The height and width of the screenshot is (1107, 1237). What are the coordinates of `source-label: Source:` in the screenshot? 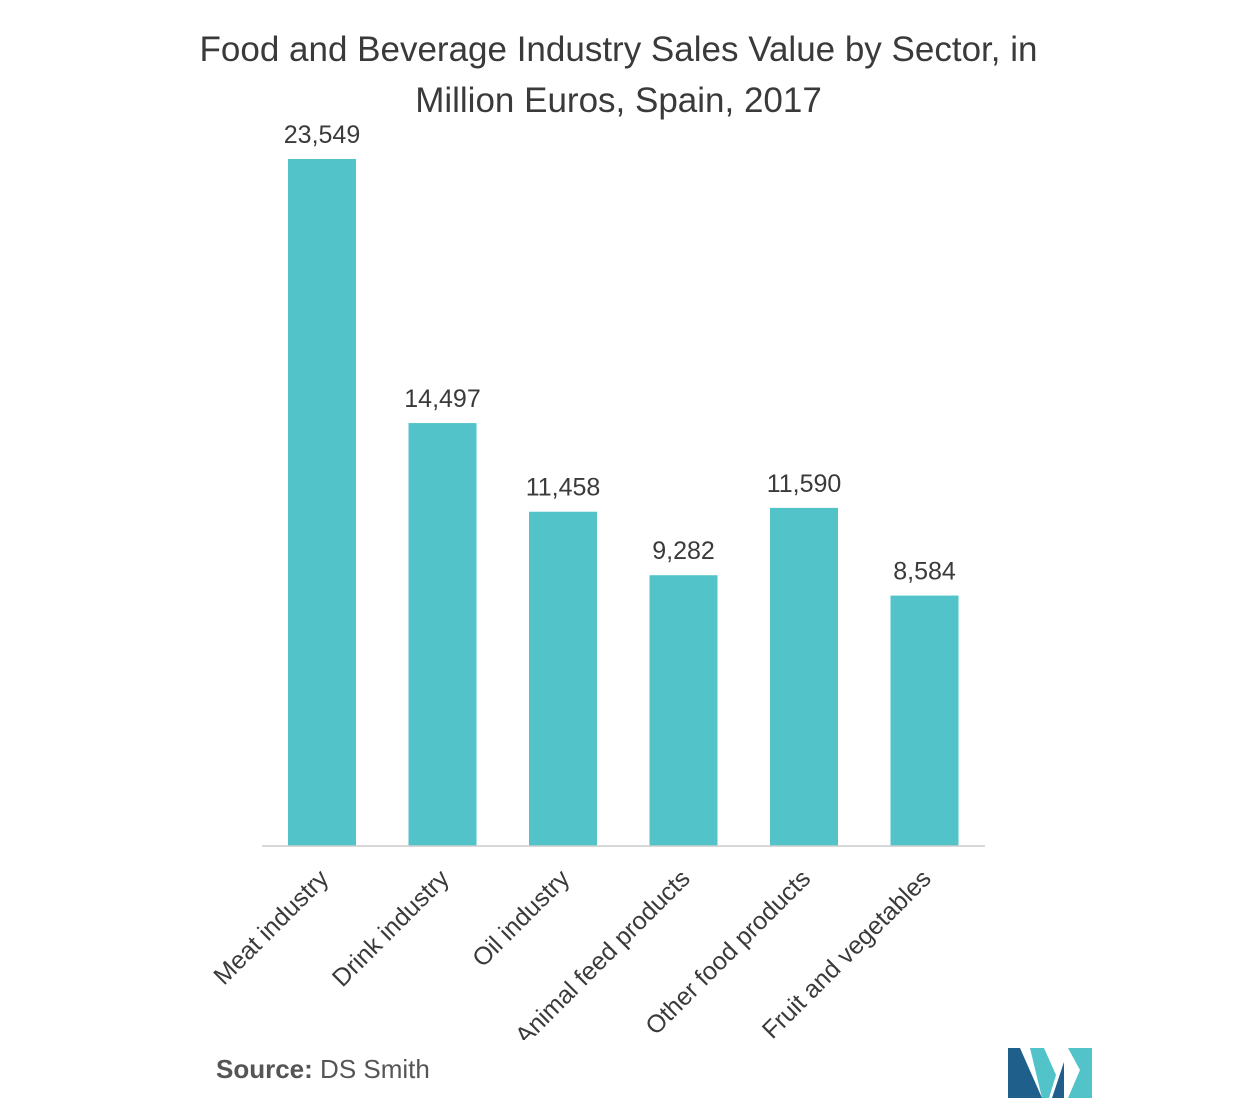 It's located at (264, 1069).